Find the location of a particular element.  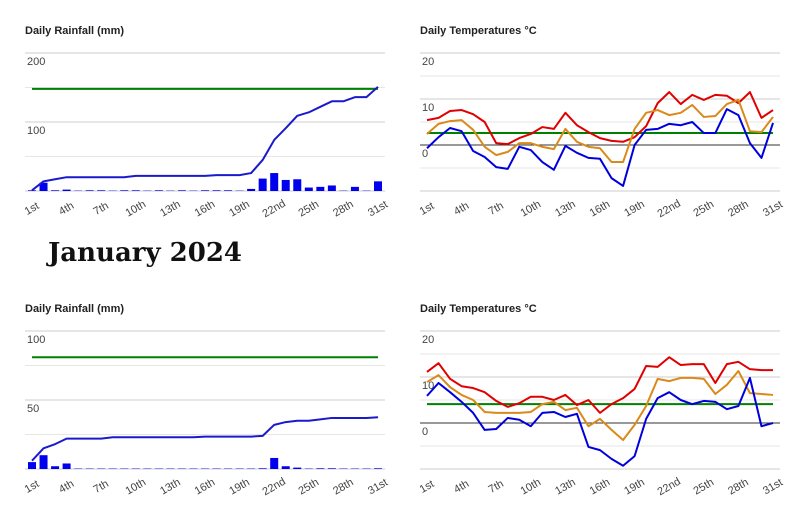

page-heading: January 2024 is located at coordinates (144, 253).